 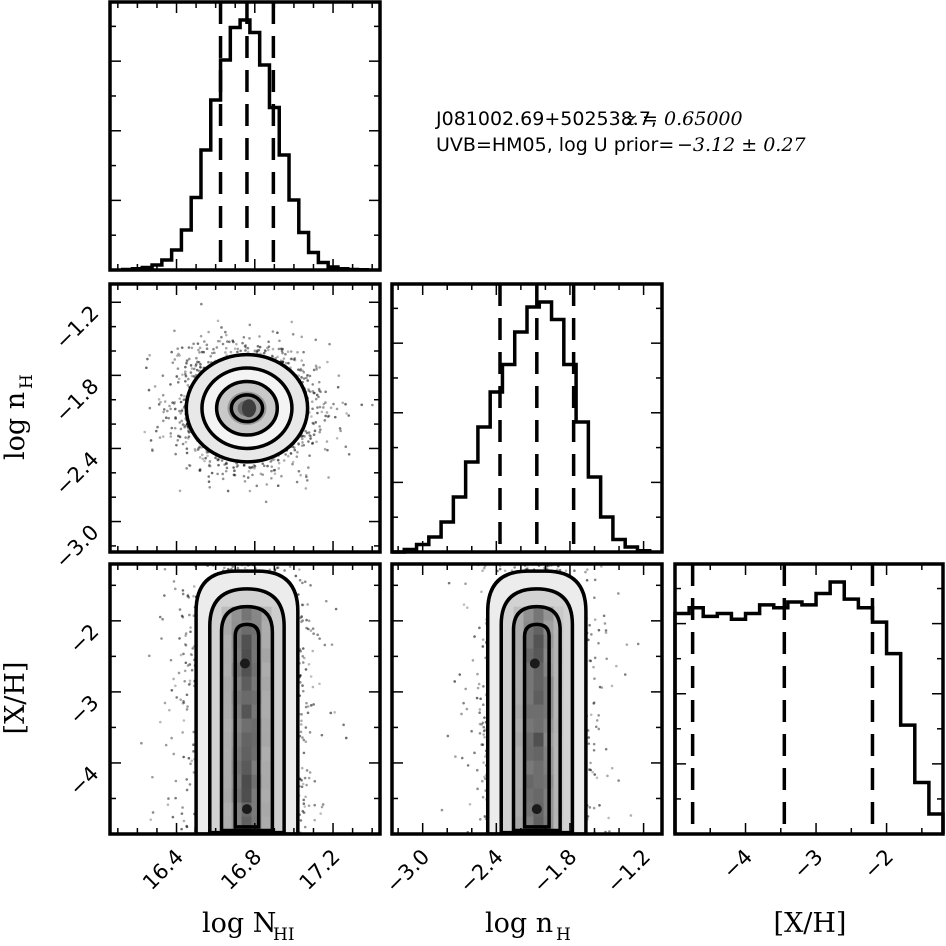 What do you see at coordinates (809, 699) in the screenshot?
I see `panel-frame` at bounding box center [809, 699].